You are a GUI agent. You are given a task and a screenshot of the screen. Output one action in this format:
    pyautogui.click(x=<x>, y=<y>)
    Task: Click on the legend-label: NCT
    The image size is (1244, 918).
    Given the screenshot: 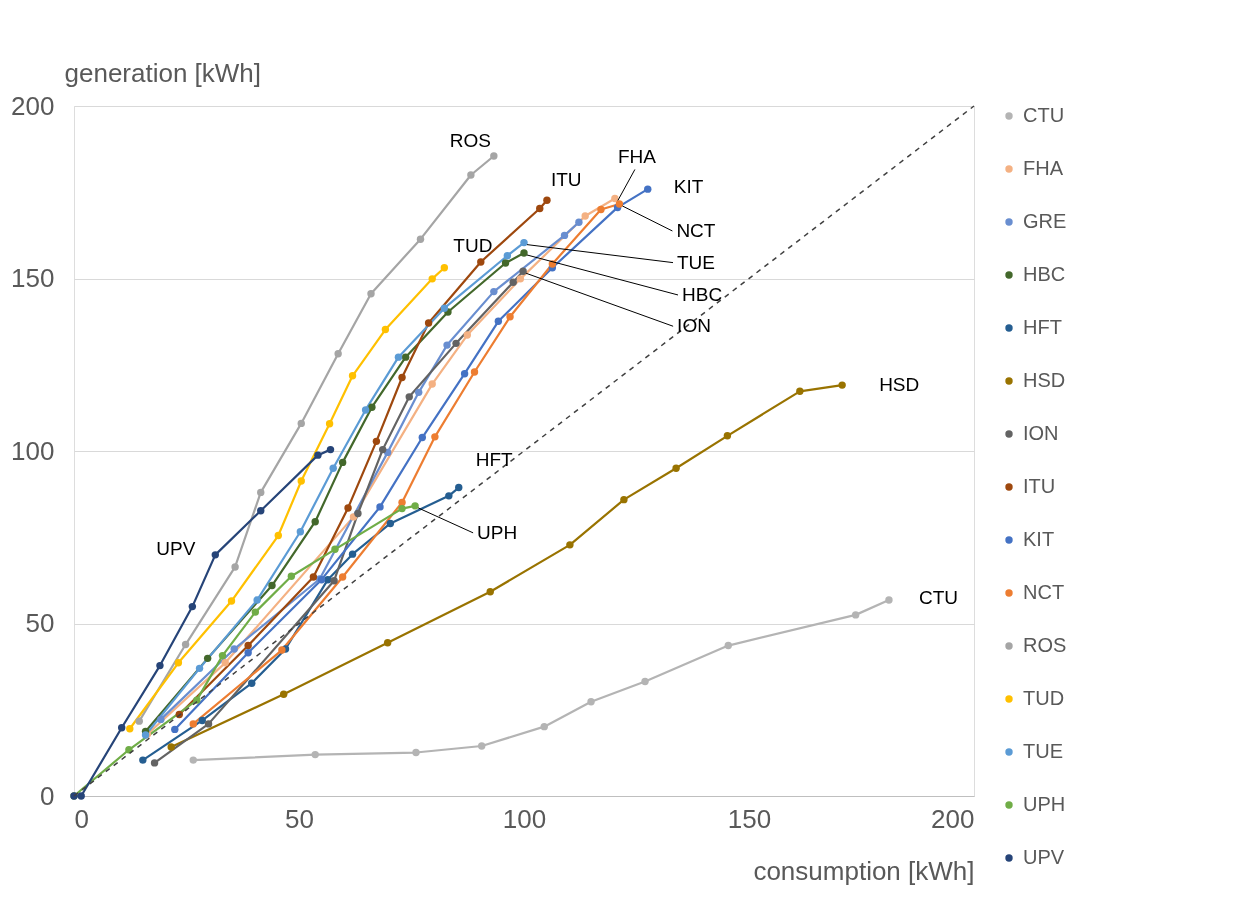 What is the action you would take?
    pyautogui.click(x=1044, y=592)
    